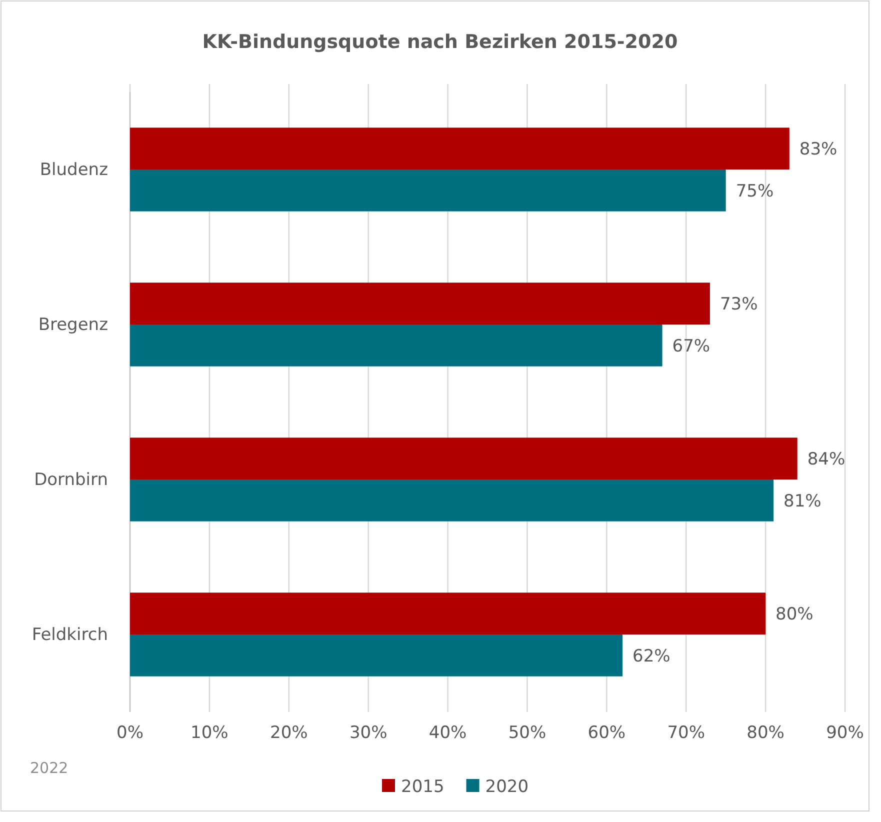  I want to click on x-tick-label: 10%, so click(209, 733).